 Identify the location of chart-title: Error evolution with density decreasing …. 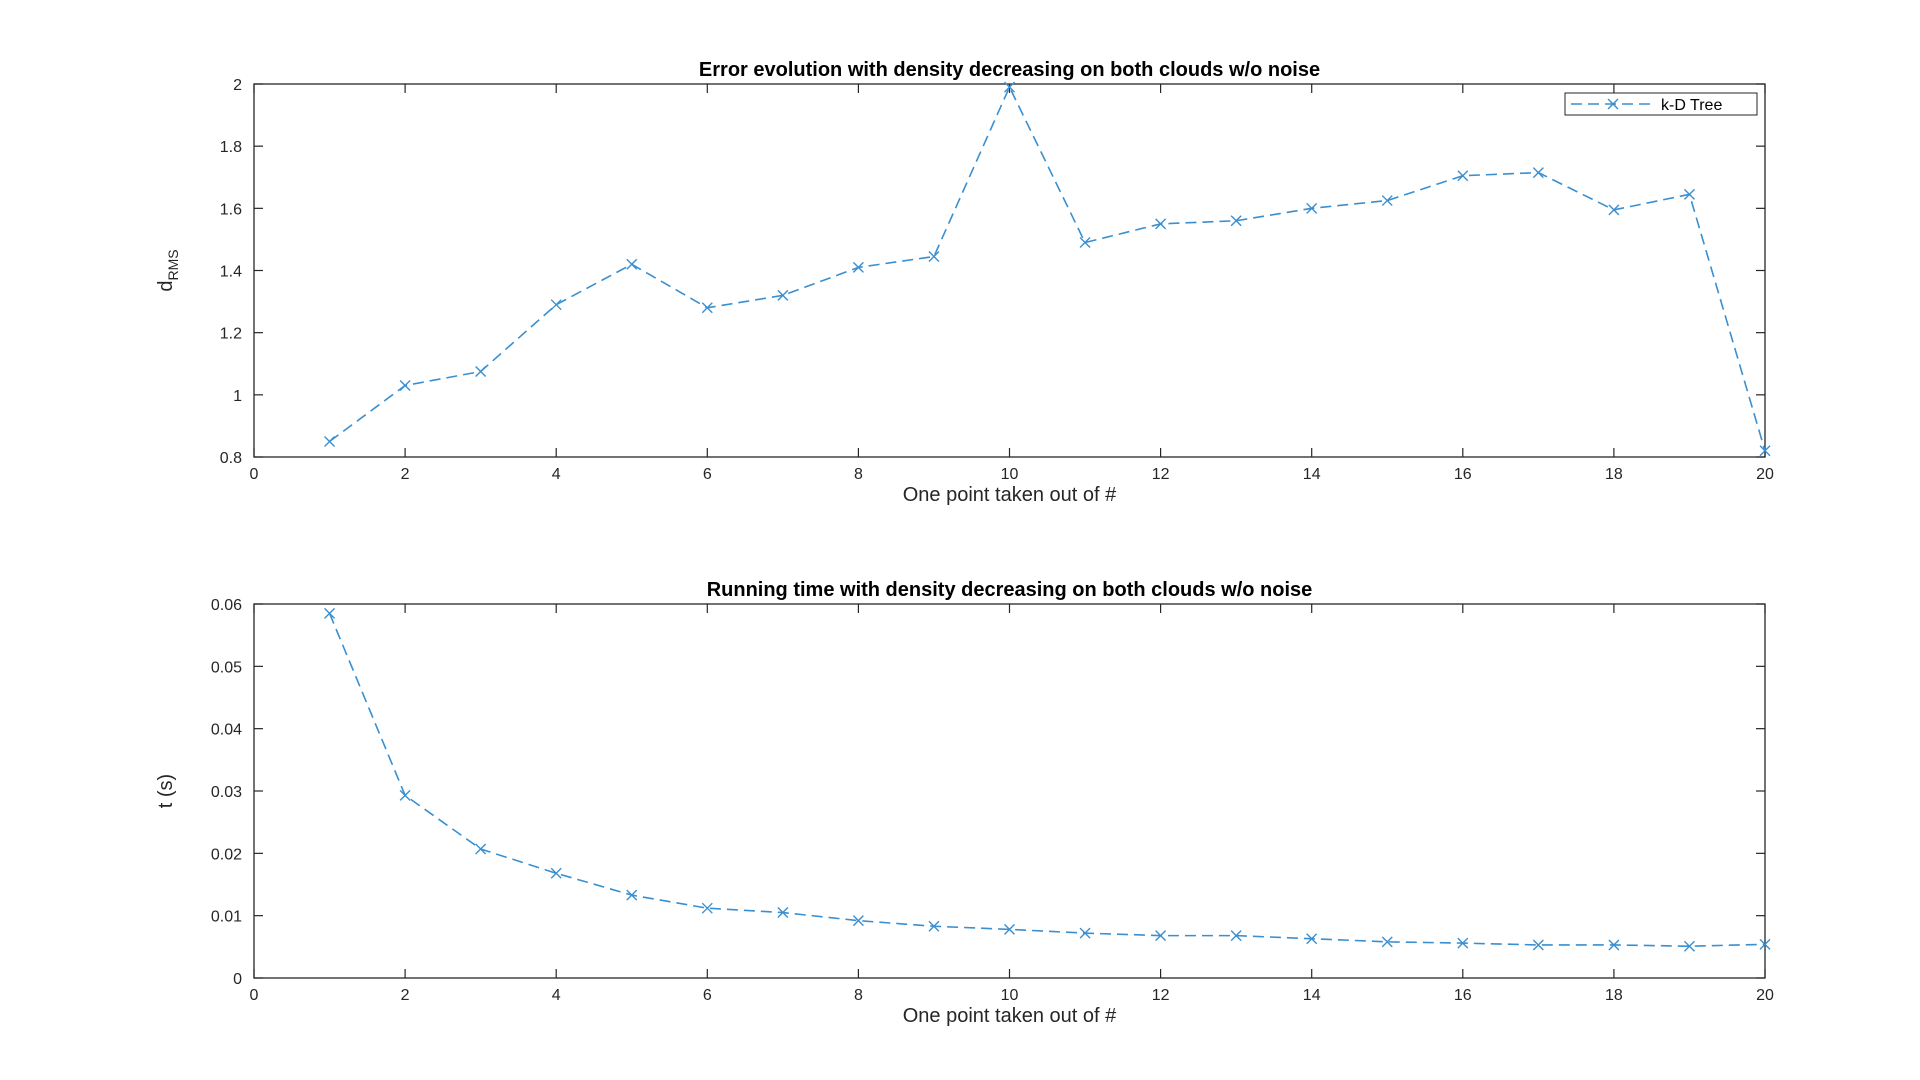
(1009, 70).